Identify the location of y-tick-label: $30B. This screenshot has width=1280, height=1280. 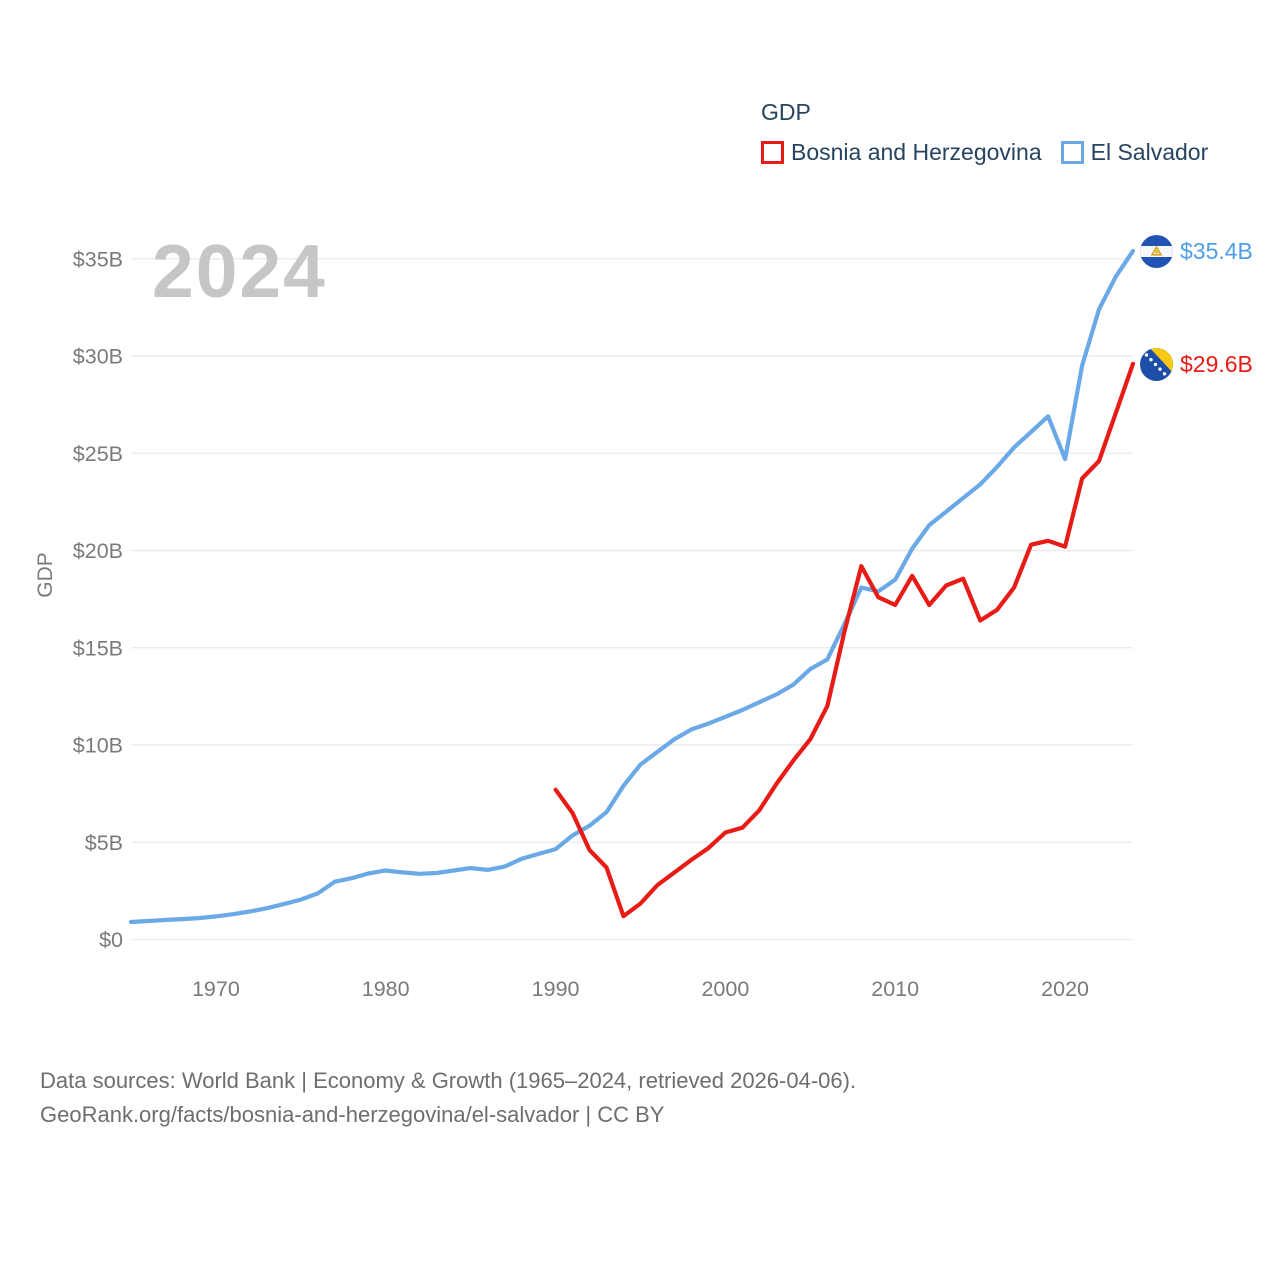
(98, 357).